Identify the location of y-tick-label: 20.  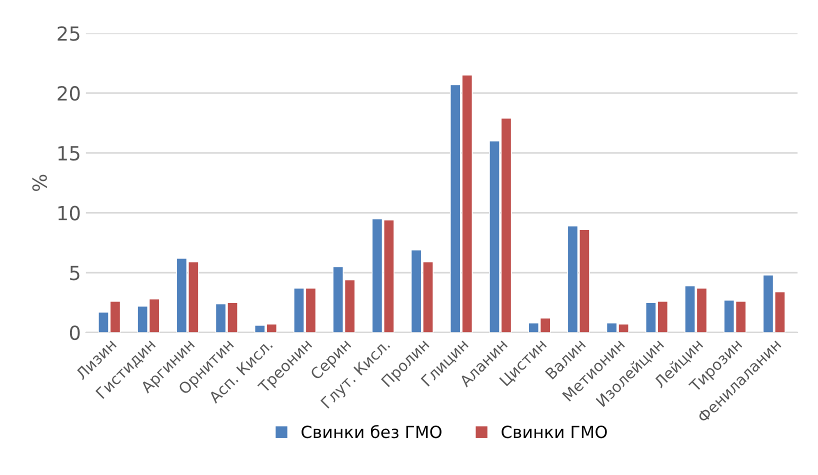
(69, 93).